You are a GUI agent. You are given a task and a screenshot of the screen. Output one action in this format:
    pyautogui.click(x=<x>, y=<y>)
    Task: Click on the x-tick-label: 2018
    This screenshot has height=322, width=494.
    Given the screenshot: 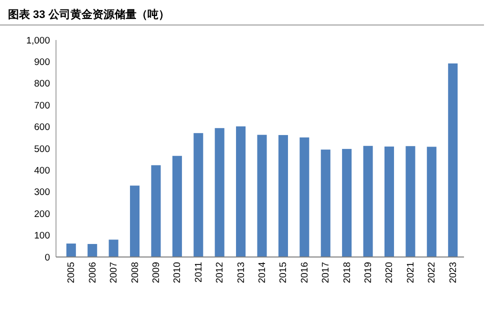 What is the action you would take?
    pyautogui.click(x=347, y=273)
    